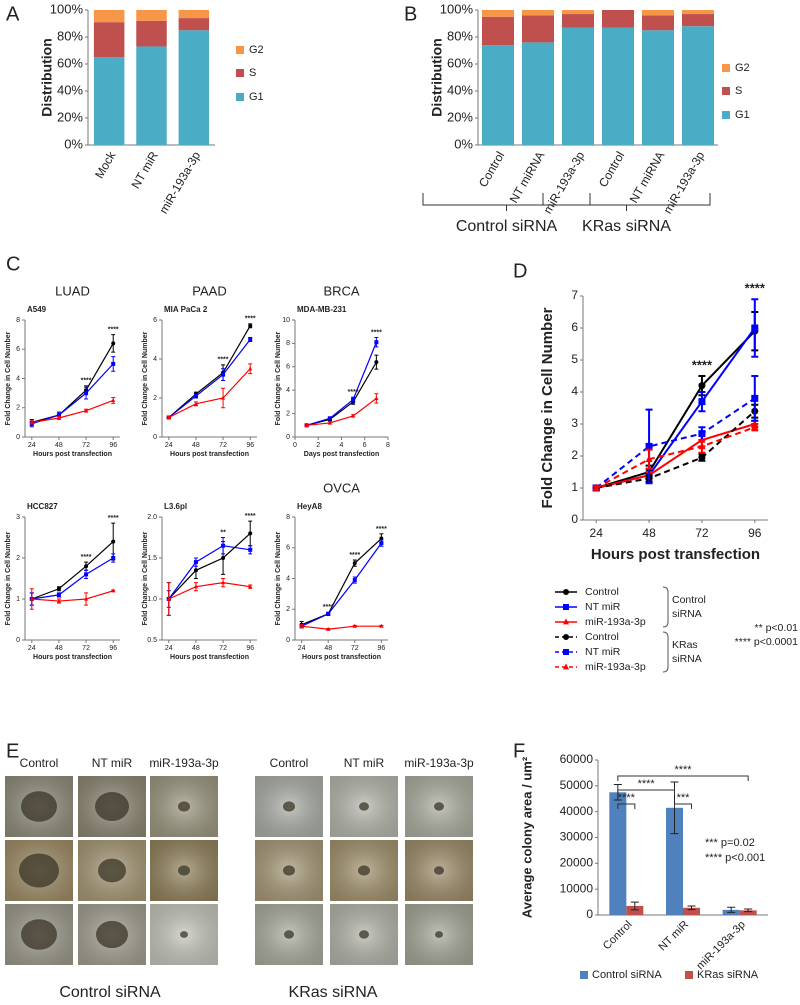  What do you see at coordinates (256, 50) in the screenshot?
I see `legend-label: G2` at bounding box center [256, 50].